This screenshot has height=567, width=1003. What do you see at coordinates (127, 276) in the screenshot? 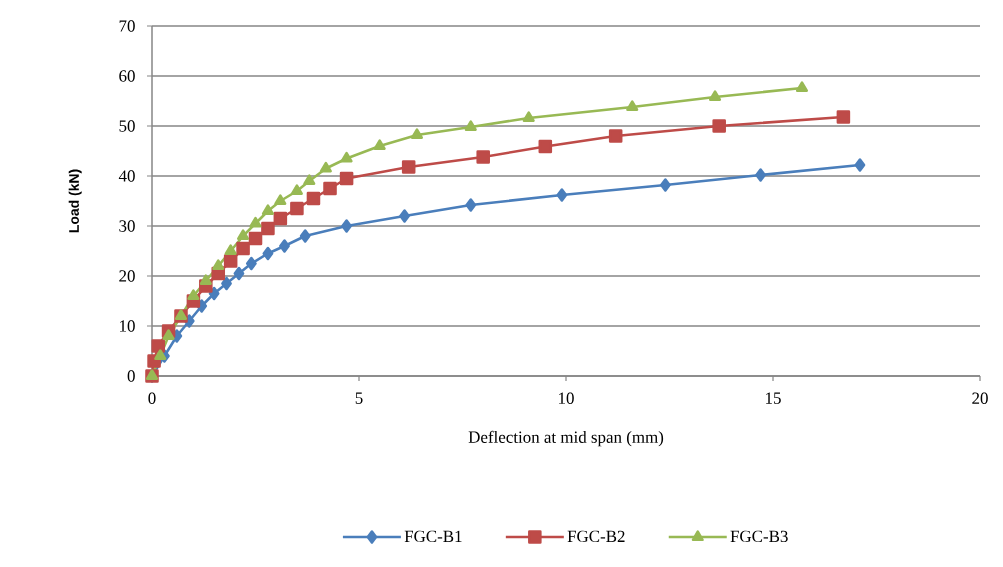
I see `y-tick-label: 20` at bounding box center [127, 276].